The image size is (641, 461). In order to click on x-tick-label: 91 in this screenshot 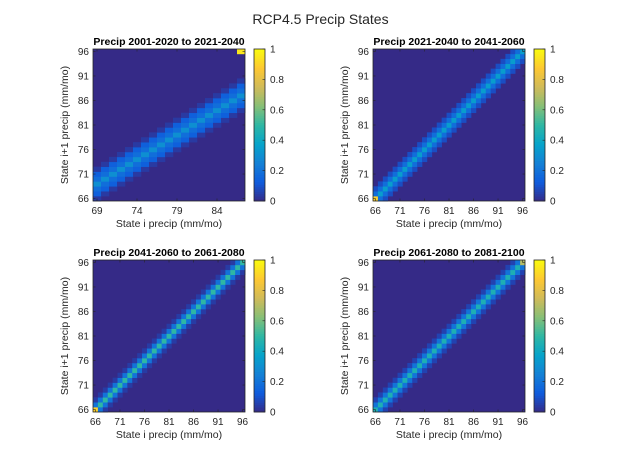, I will do `click(498, 211)`.